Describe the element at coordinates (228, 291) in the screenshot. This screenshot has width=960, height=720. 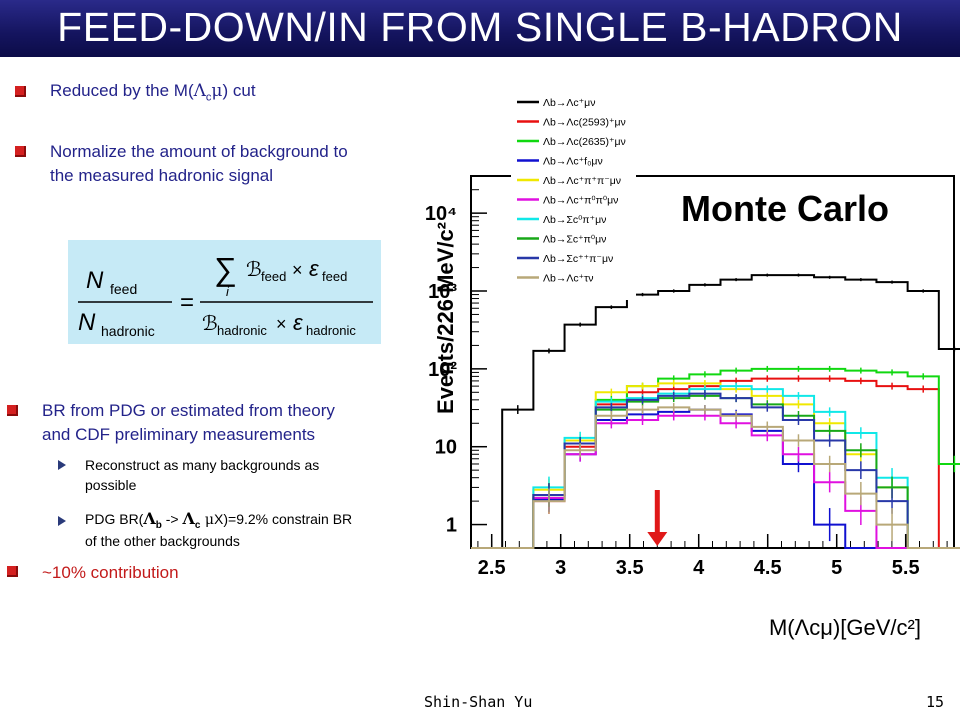
I see `formula-sum-index: i` at that location.